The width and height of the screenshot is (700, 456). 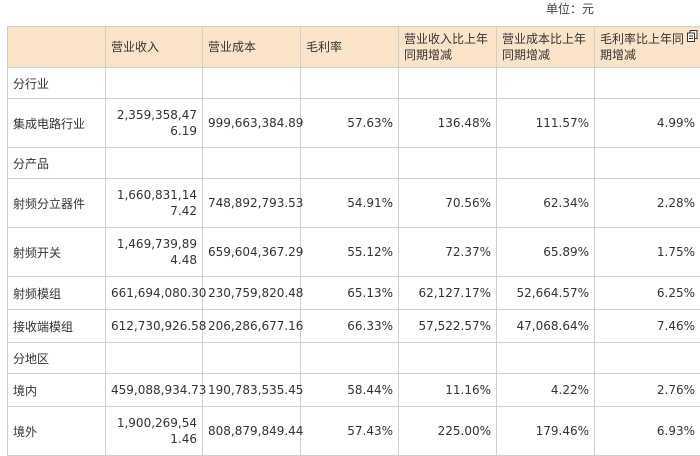 I want to click on margin-value: 58.44%, so click(x=350, y=390).